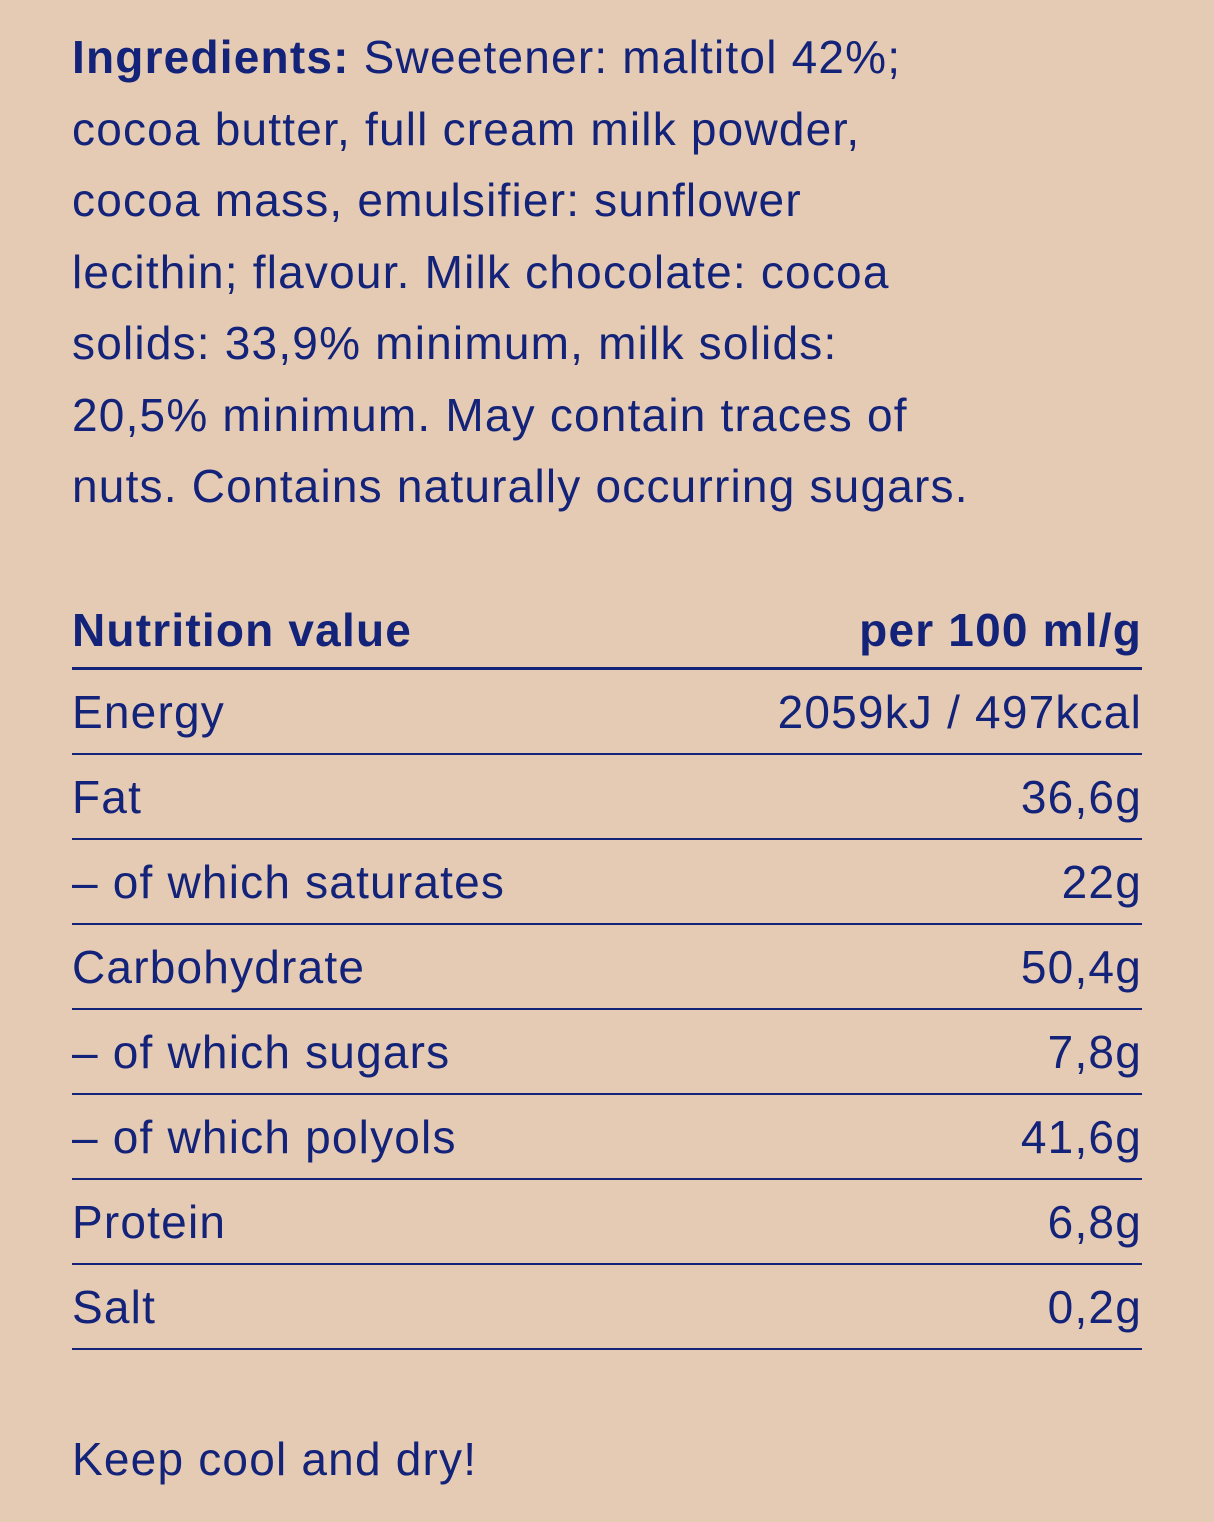  I want to click on nutrition-header-label: Nutrition value, so click(242, 630).